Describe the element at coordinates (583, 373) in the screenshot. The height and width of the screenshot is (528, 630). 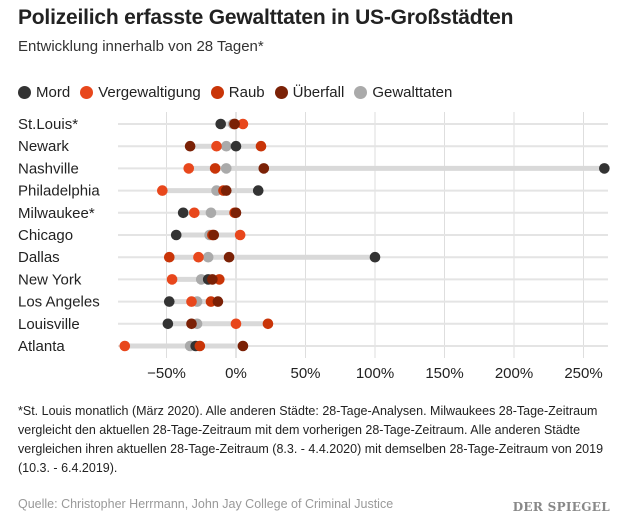
I see `x-tick-label: 250%` at that location.